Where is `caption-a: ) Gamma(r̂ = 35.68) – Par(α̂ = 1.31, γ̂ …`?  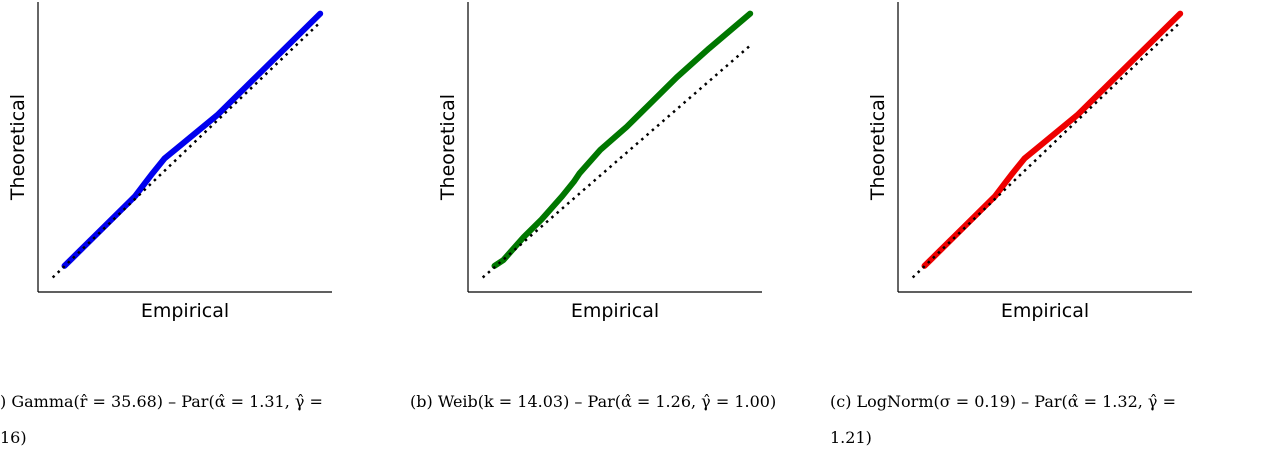 caption-a: ) Gamma(r̂ = 35.68) – Par(α̂ = 1.31, γ̂ … is located at coordinates (200, 420).